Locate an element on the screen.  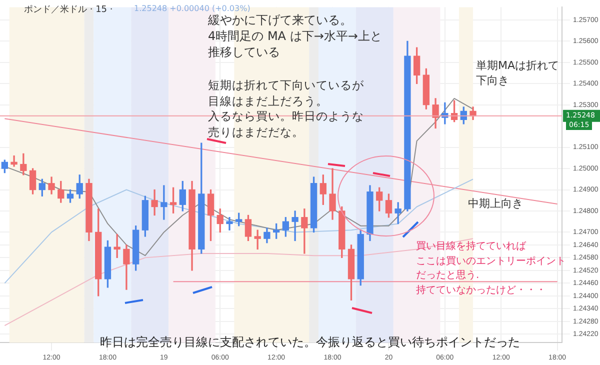
annotation: 緩やかに下げて来ている。4時間足の MA は下→水平→上と推移している is located at coordinates (295, 36).